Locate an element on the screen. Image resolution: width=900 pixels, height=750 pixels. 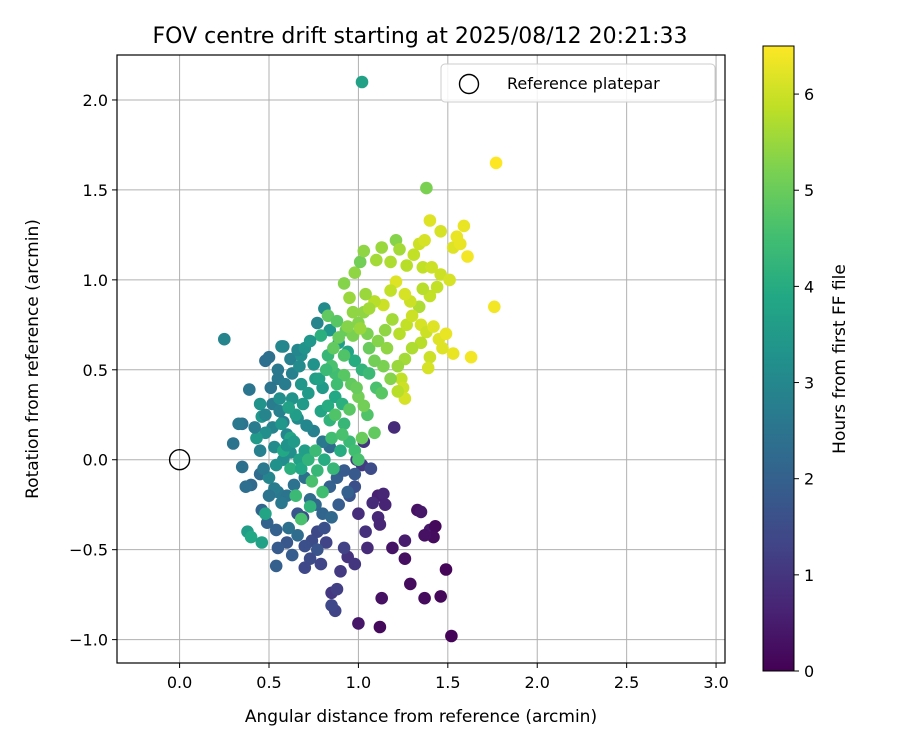
colorbar-tick-label: 1 is located at coordinates (809, 575).